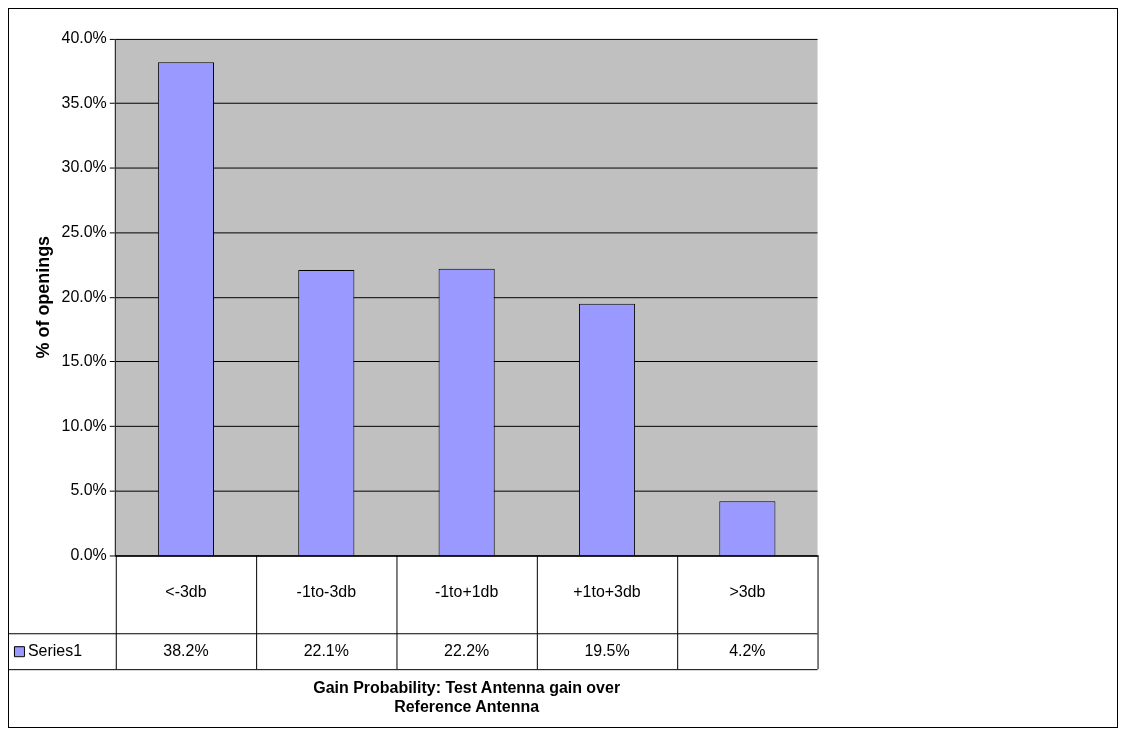  Describe the element at coordinates (88, 554) in the screenshot. I see `y-tick-label: 0.0%` at that location.